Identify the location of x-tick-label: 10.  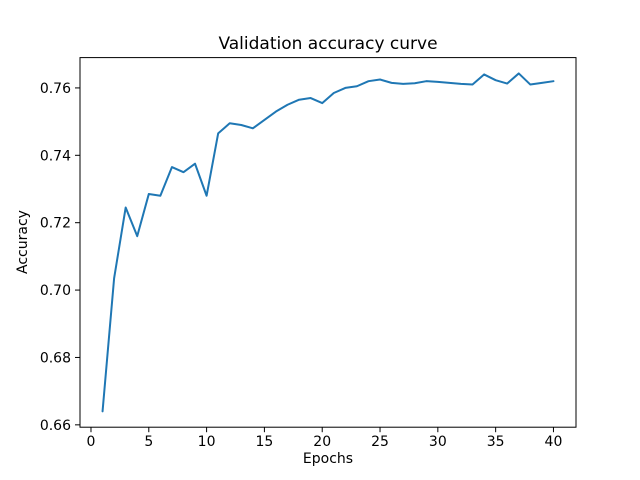
(207, 442).